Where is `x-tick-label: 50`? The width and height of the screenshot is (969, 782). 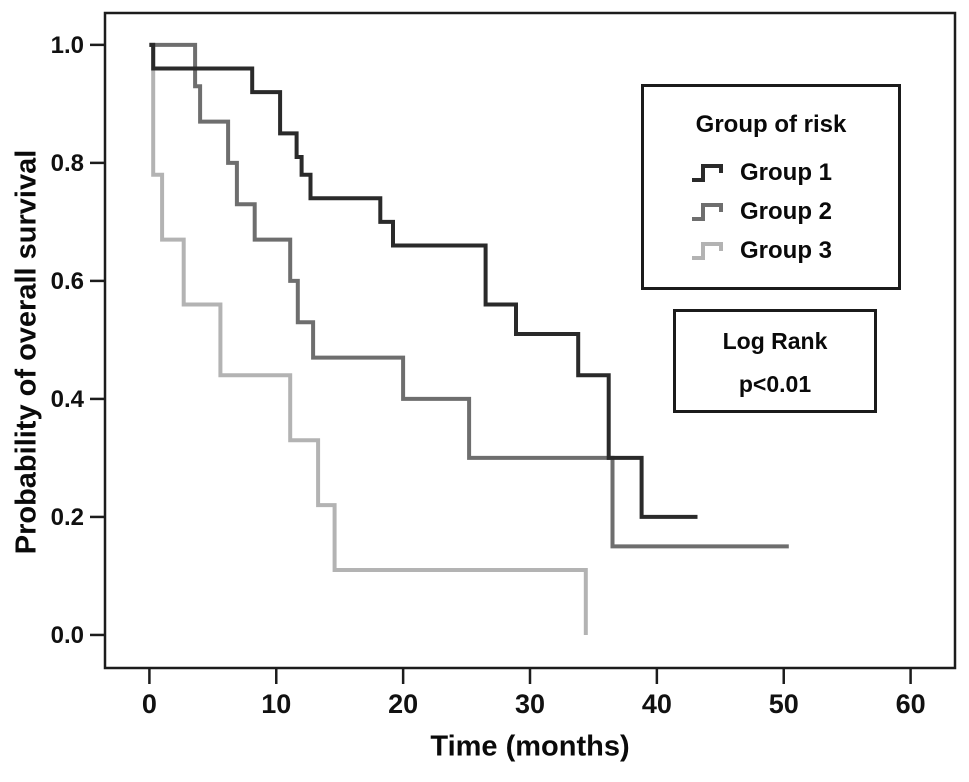 x-tick-label: 50 is located at coordinates (784, 704).